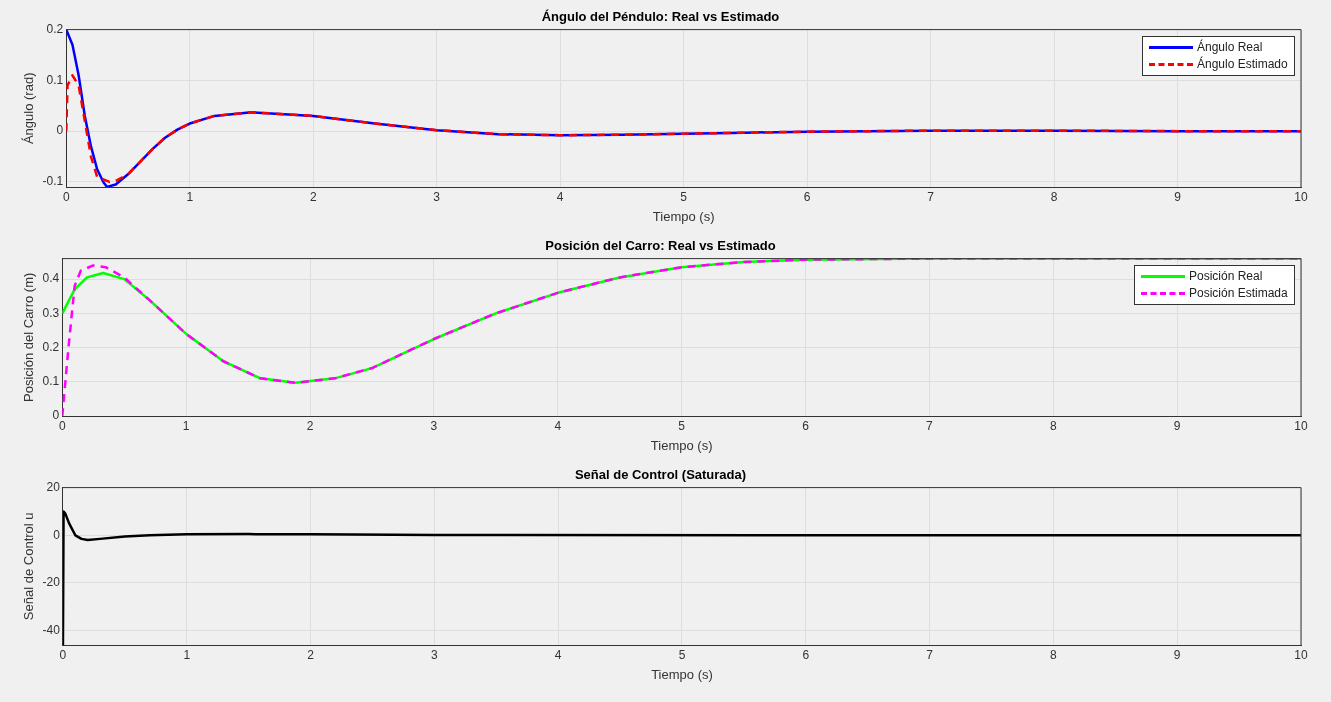 This screenshot has width=1331, height=702. What do you see at coordinates (53, 181) in the screenshot?
I see `y-tick-label: -0.1` at bounding box center [53, 181].